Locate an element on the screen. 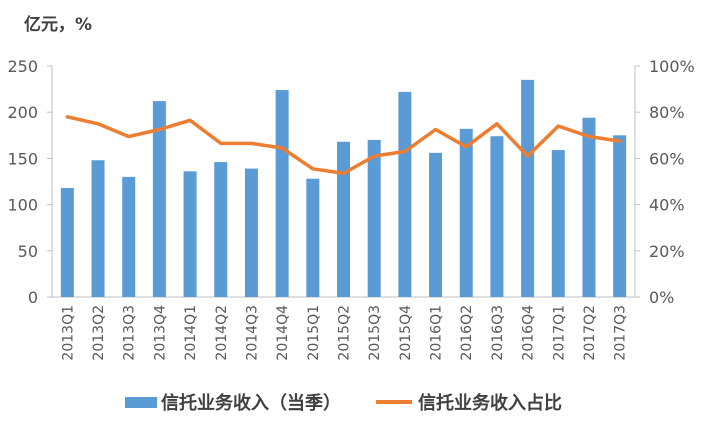 Image resolution: width=704 pixels, height=422 pixels. category-label: 2015Q1 is located at coordinates (314, 333).